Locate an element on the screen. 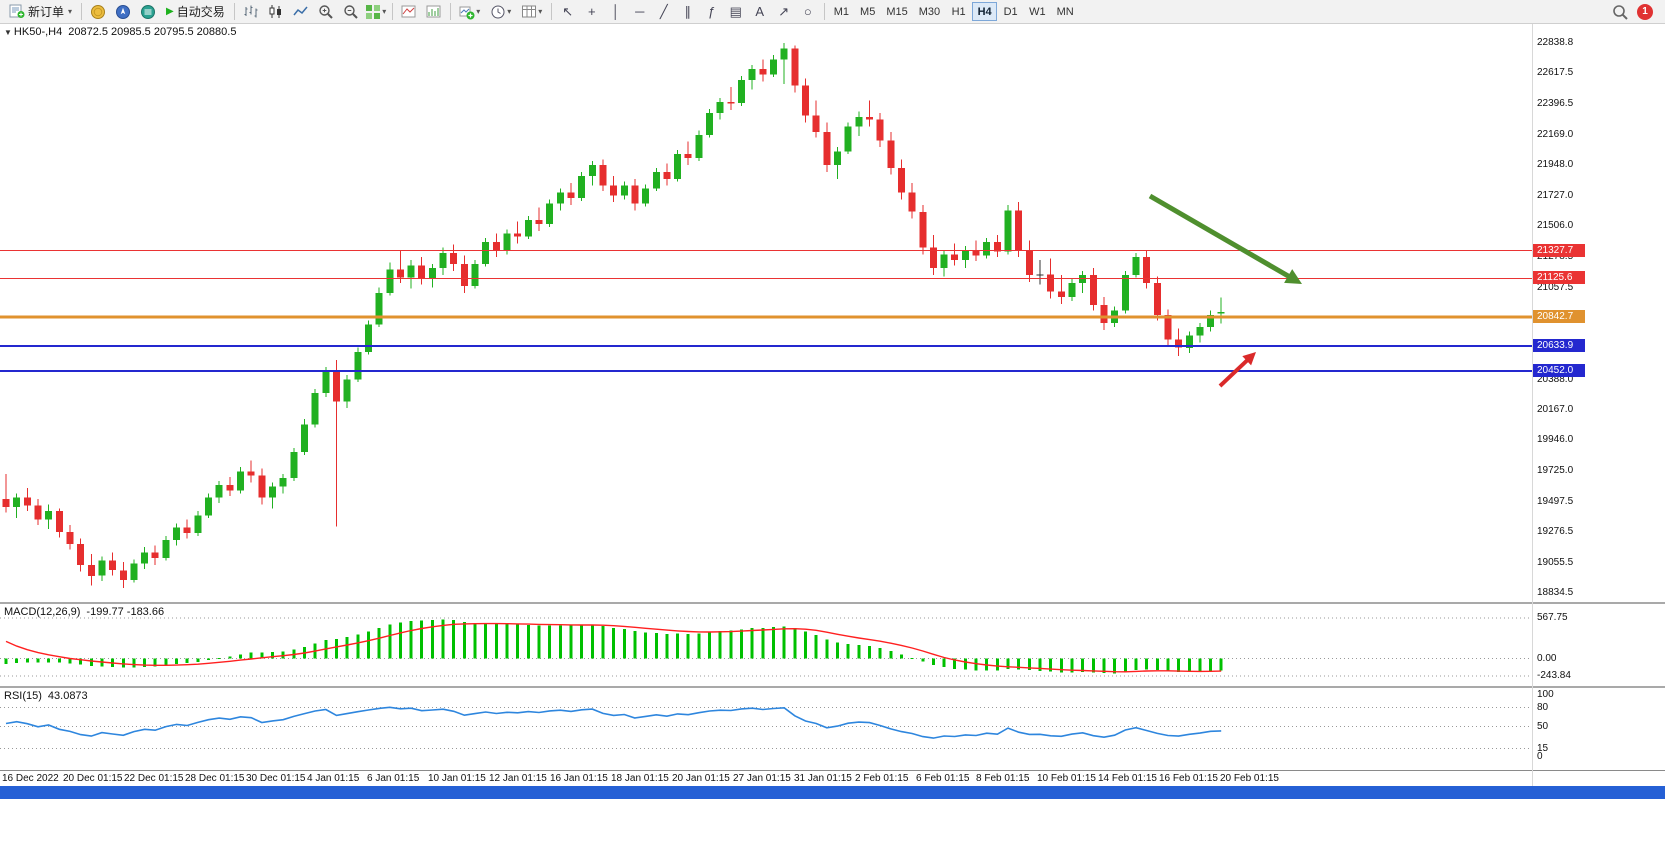  zoom-in-icon is located at coordinates (326, 11).